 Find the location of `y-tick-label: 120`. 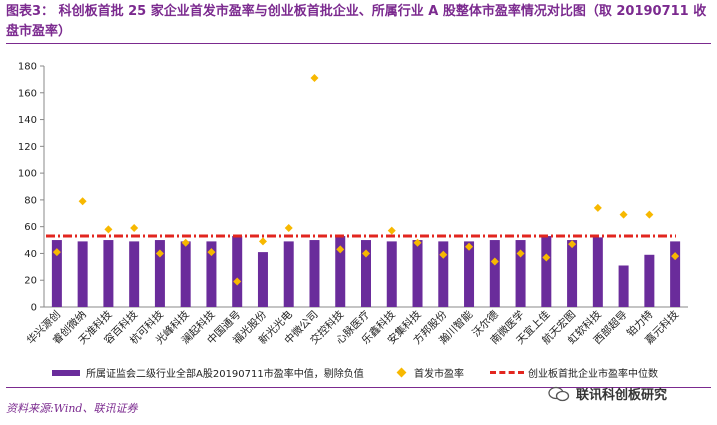

y-tick-label: 120 is located at coordinates (27, 147).